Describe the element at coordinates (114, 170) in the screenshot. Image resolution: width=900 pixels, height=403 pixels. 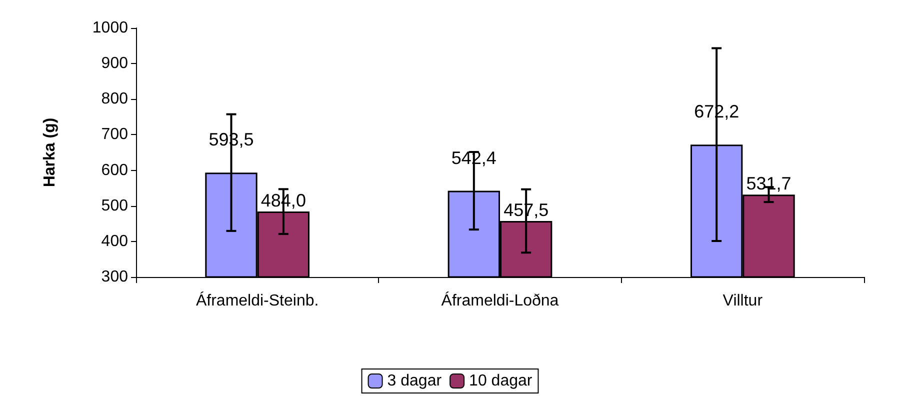
I see `y-tick-label: 600` at that location.